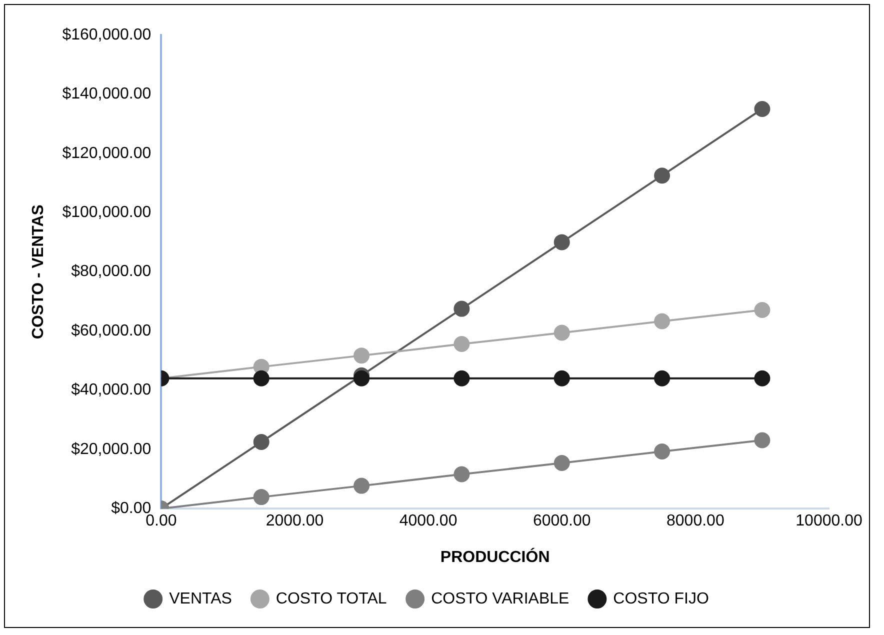 Image resolution: width=884 pixels, height=635 pixels. Describe the element at coordinates (500, 599) in the screenshot. I see `legend-label: COSTO VARIABLE` at that location.